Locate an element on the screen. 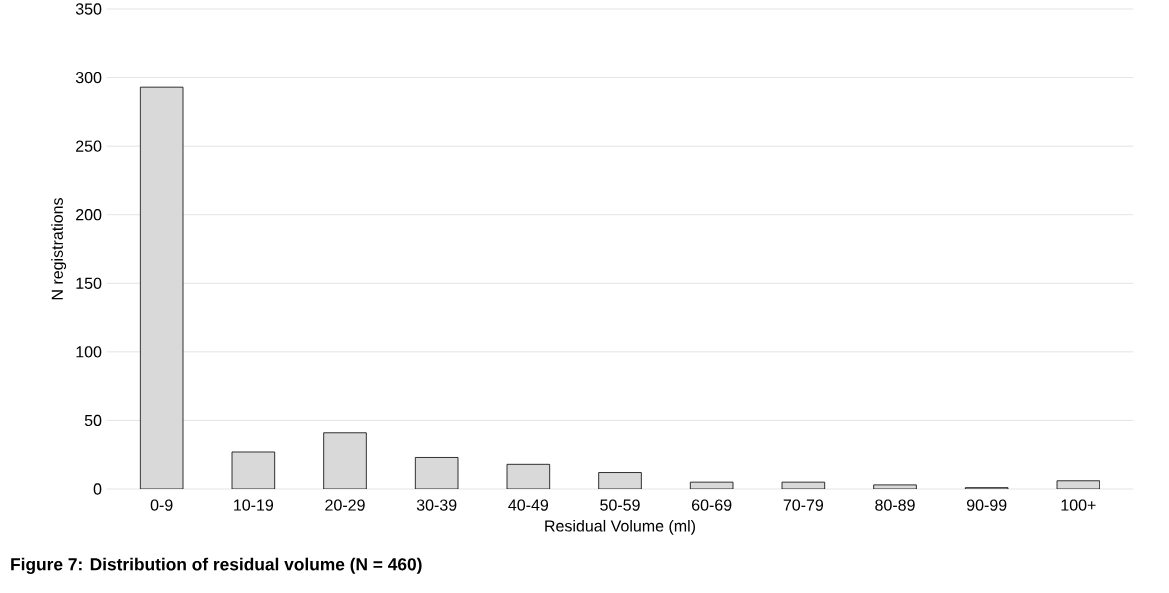 The image size is (1169, 593). y-tick-label: 250 is located at coordinates (89, 146).